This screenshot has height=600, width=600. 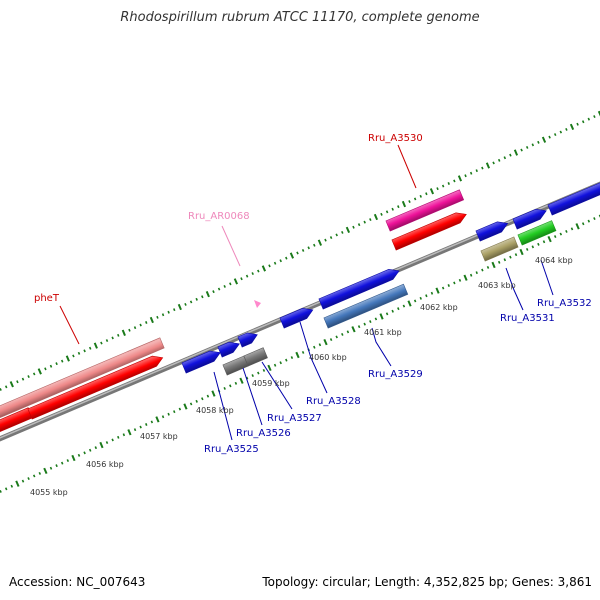 I want to click on gene-label-Rru_A3532: Rru_A3532, so click(x=564, y=303).